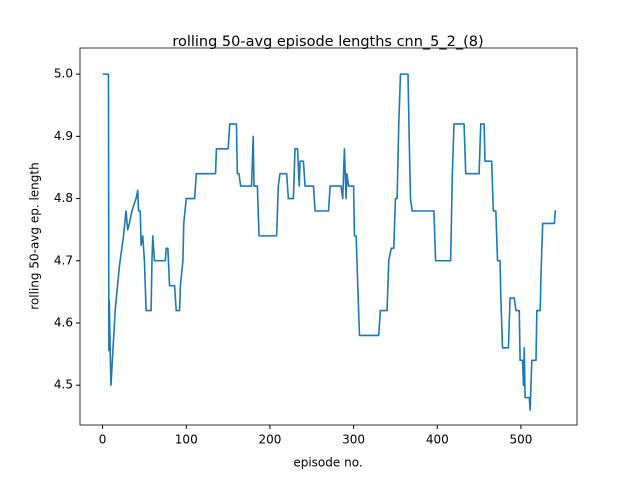  Describe the element at coordinates (520, 440) in the screenshot. I see `x-tick-label: 500` at that location.